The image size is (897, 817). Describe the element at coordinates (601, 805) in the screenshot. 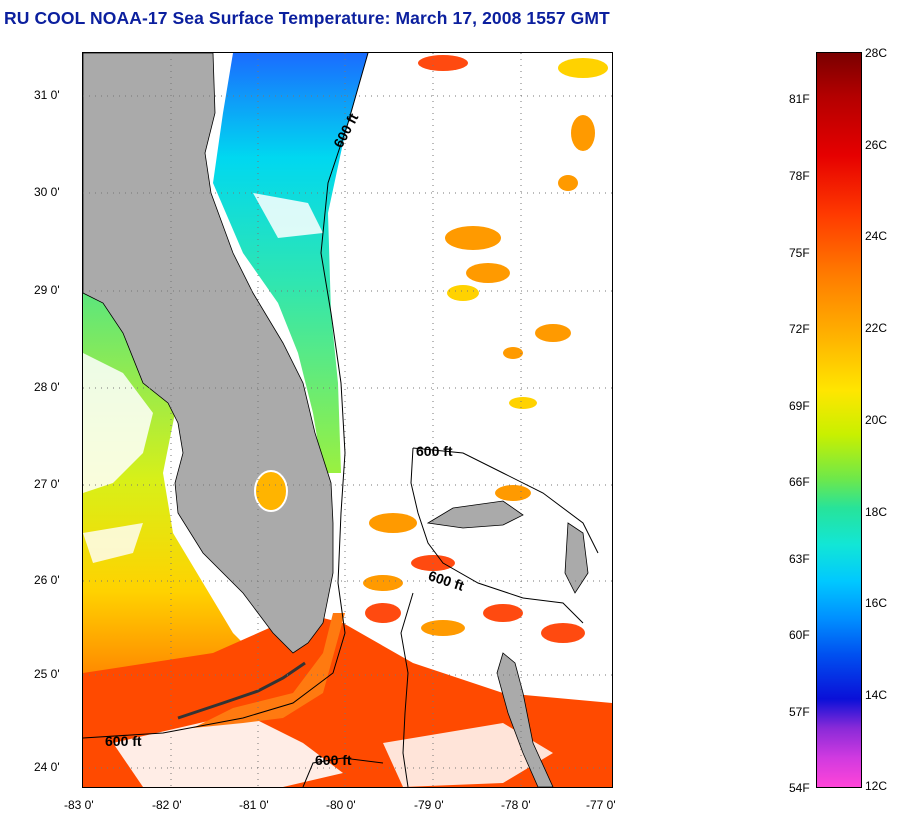

I see `longitude-label: -77 0'` at that location.